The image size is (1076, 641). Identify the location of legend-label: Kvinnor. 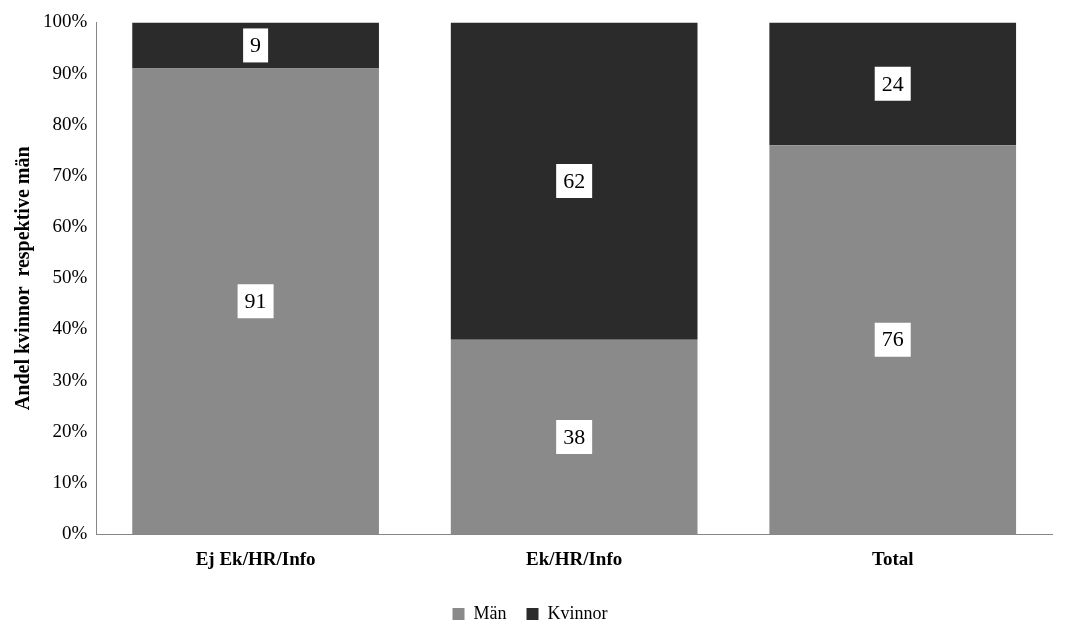
(577, 612).